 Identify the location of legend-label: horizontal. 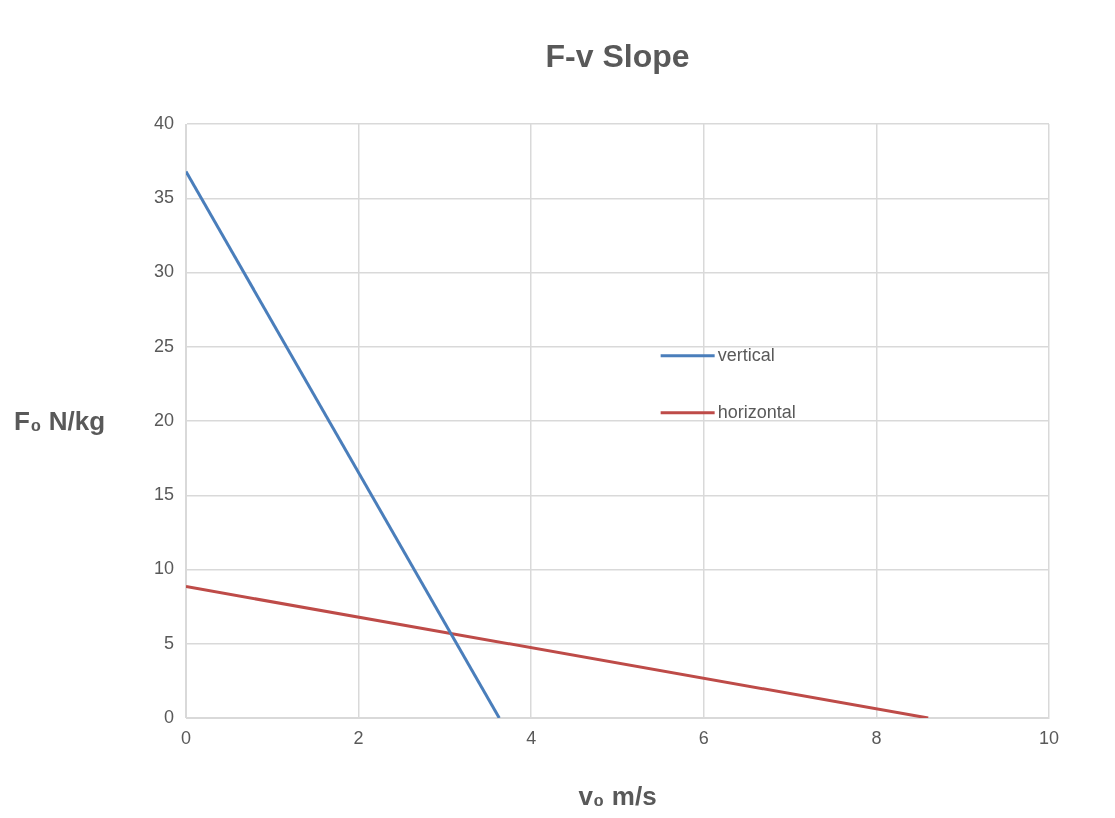
(756, 411).